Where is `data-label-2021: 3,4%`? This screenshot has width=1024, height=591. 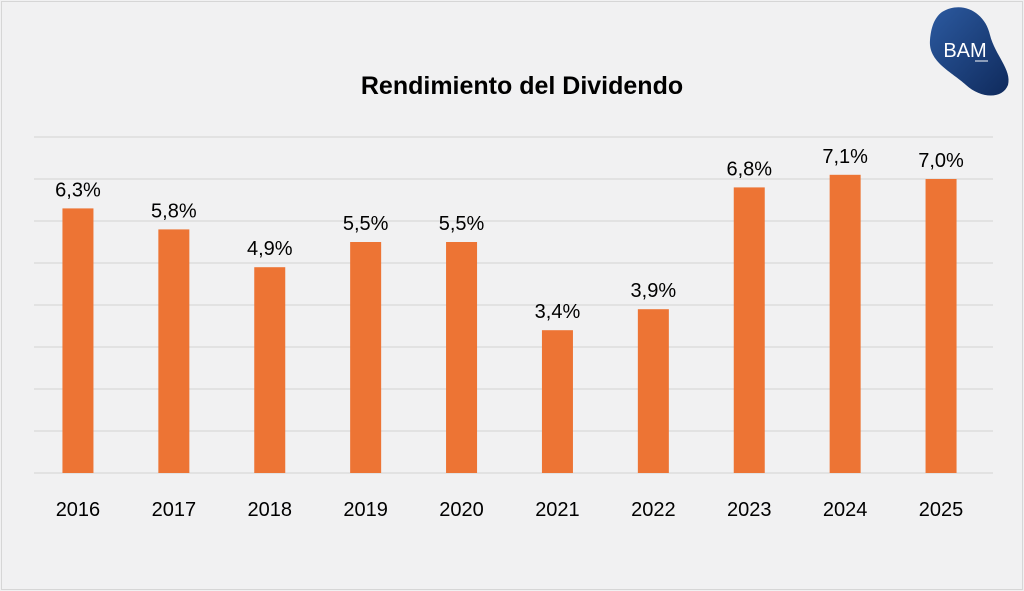 data-label-2021: 3,4% is located at coordinates (558, 312).